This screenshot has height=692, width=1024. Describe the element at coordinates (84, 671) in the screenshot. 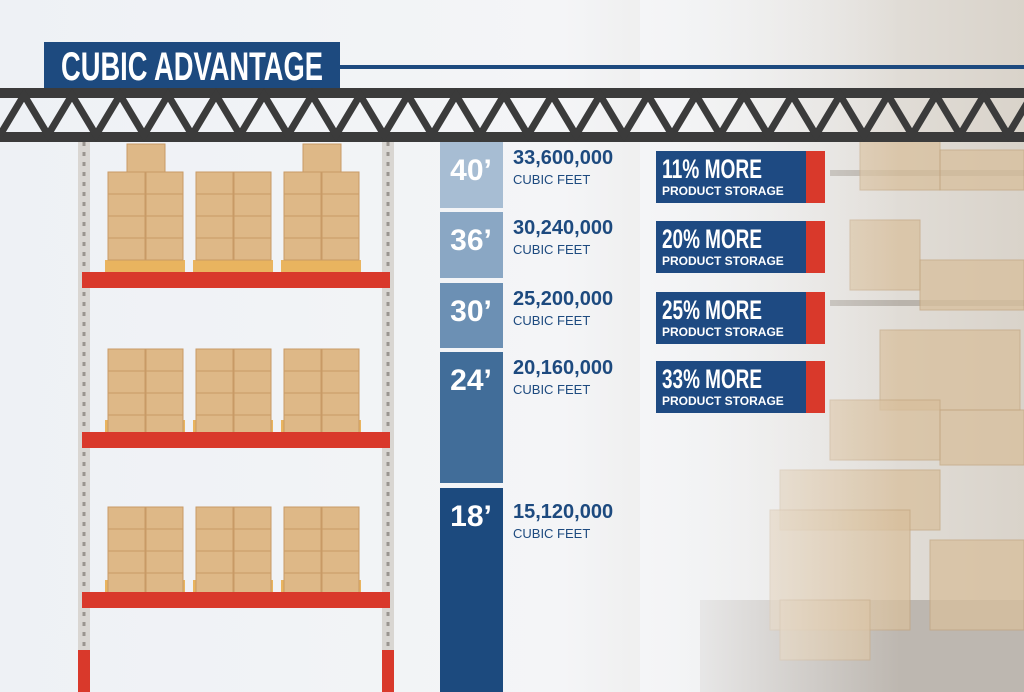

I see `upright-foot` at that location.